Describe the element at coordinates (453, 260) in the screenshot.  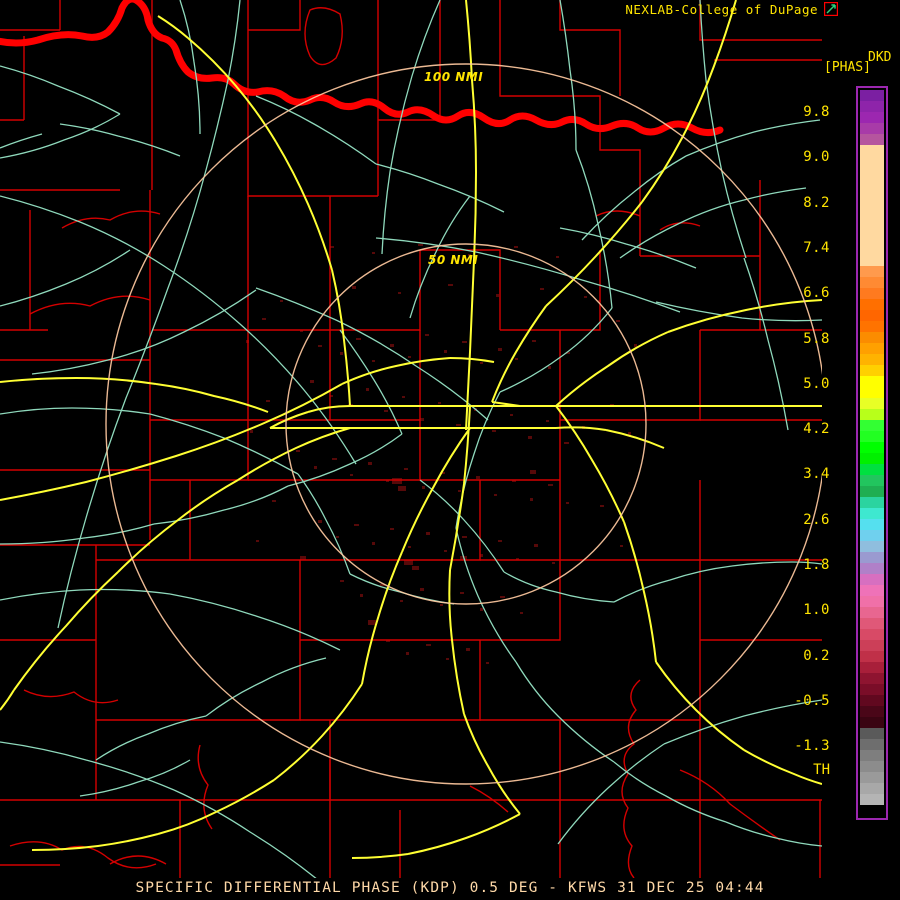
I see `range-ring-label-50nmi: 50 NMI` at that location.